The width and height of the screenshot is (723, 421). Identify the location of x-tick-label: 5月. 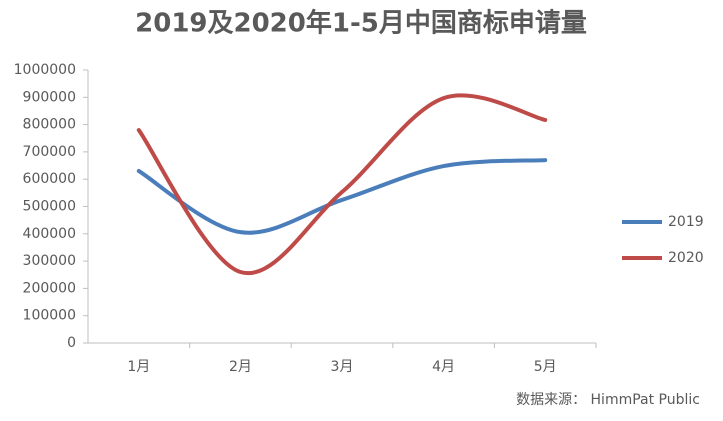
(545, 367).